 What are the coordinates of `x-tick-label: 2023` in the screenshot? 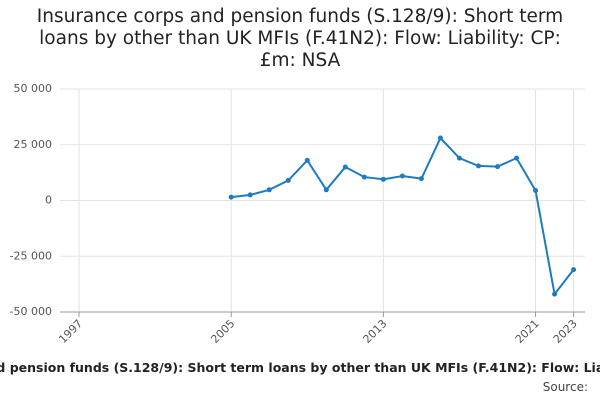 It's located at (565, 331).